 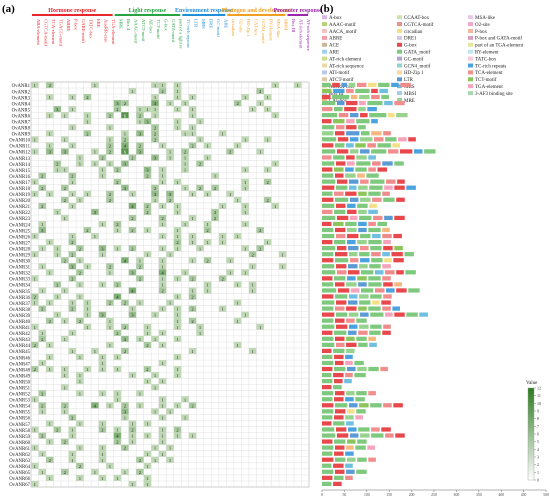 I want to click on gene-label: OvANR9, so click(x=21, y=135).